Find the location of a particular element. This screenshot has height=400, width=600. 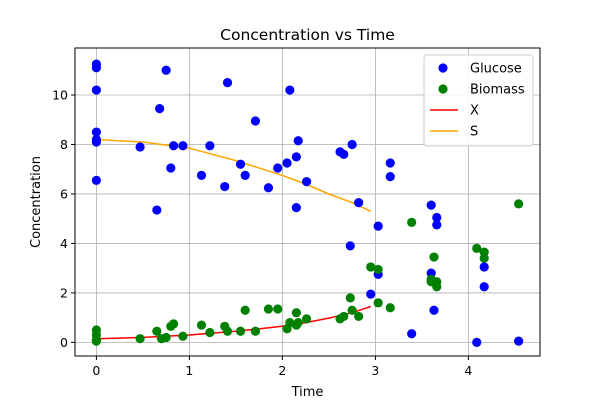

x-tick-label: 2 is located at coordinates (282, 370).